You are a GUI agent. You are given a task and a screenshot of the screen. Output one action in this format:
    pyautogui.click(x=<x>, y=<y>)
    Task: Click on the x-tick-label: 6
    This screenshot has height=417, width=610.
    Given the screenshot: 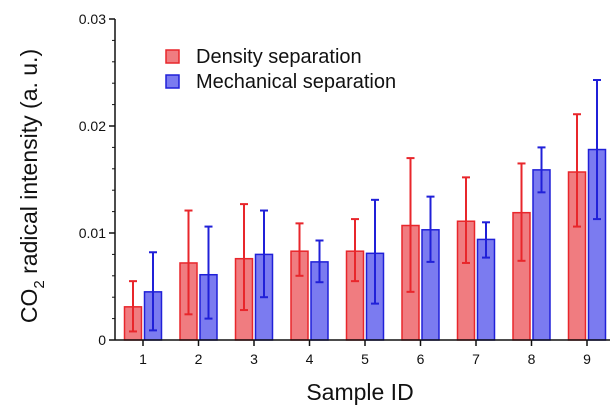 What is the action you would take?
    pyautogui.click(x=421, y=359)
    